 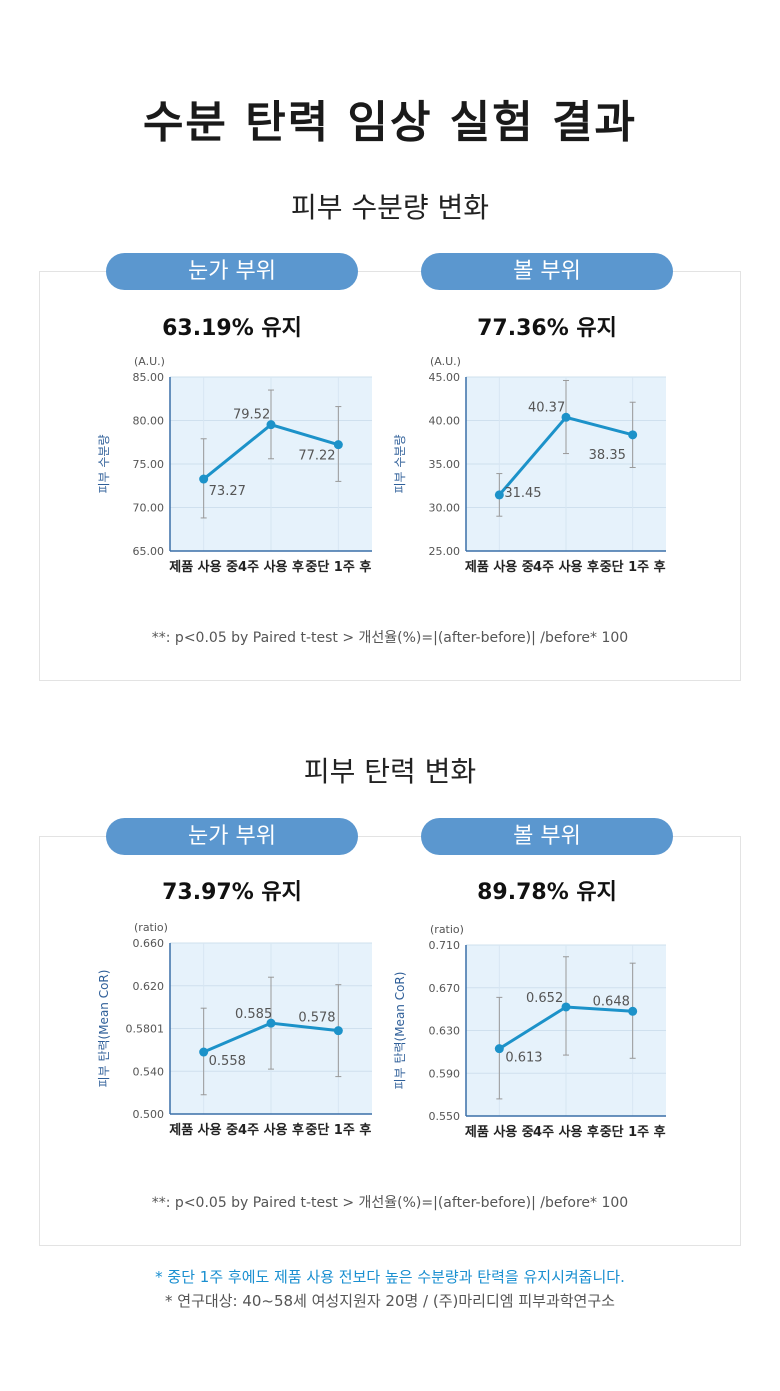 I want to click on y-tick-label: 0.670, so click(x=445, y=988).